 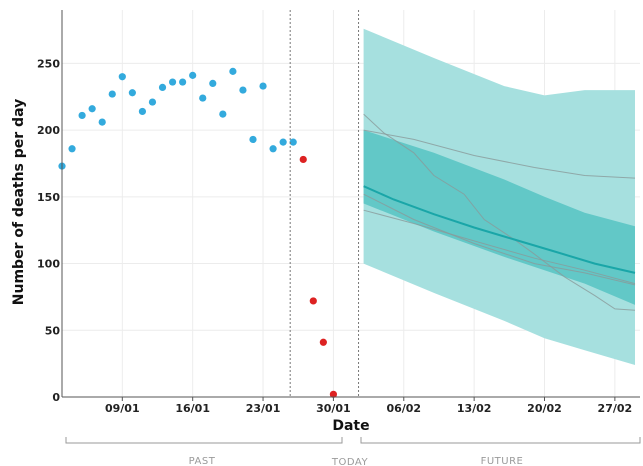 What do you see at coordinates (48, 130) in the screenshot?
I see `y-tick-label: 200` at bounding box center [48, 130].